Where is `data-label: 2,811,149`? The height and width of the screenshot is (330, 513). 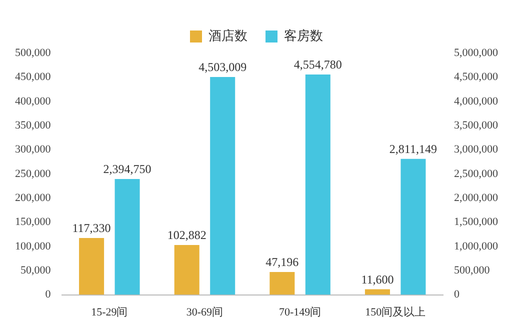
data-label: 2,811,149 is located at coordinates (413, 149).